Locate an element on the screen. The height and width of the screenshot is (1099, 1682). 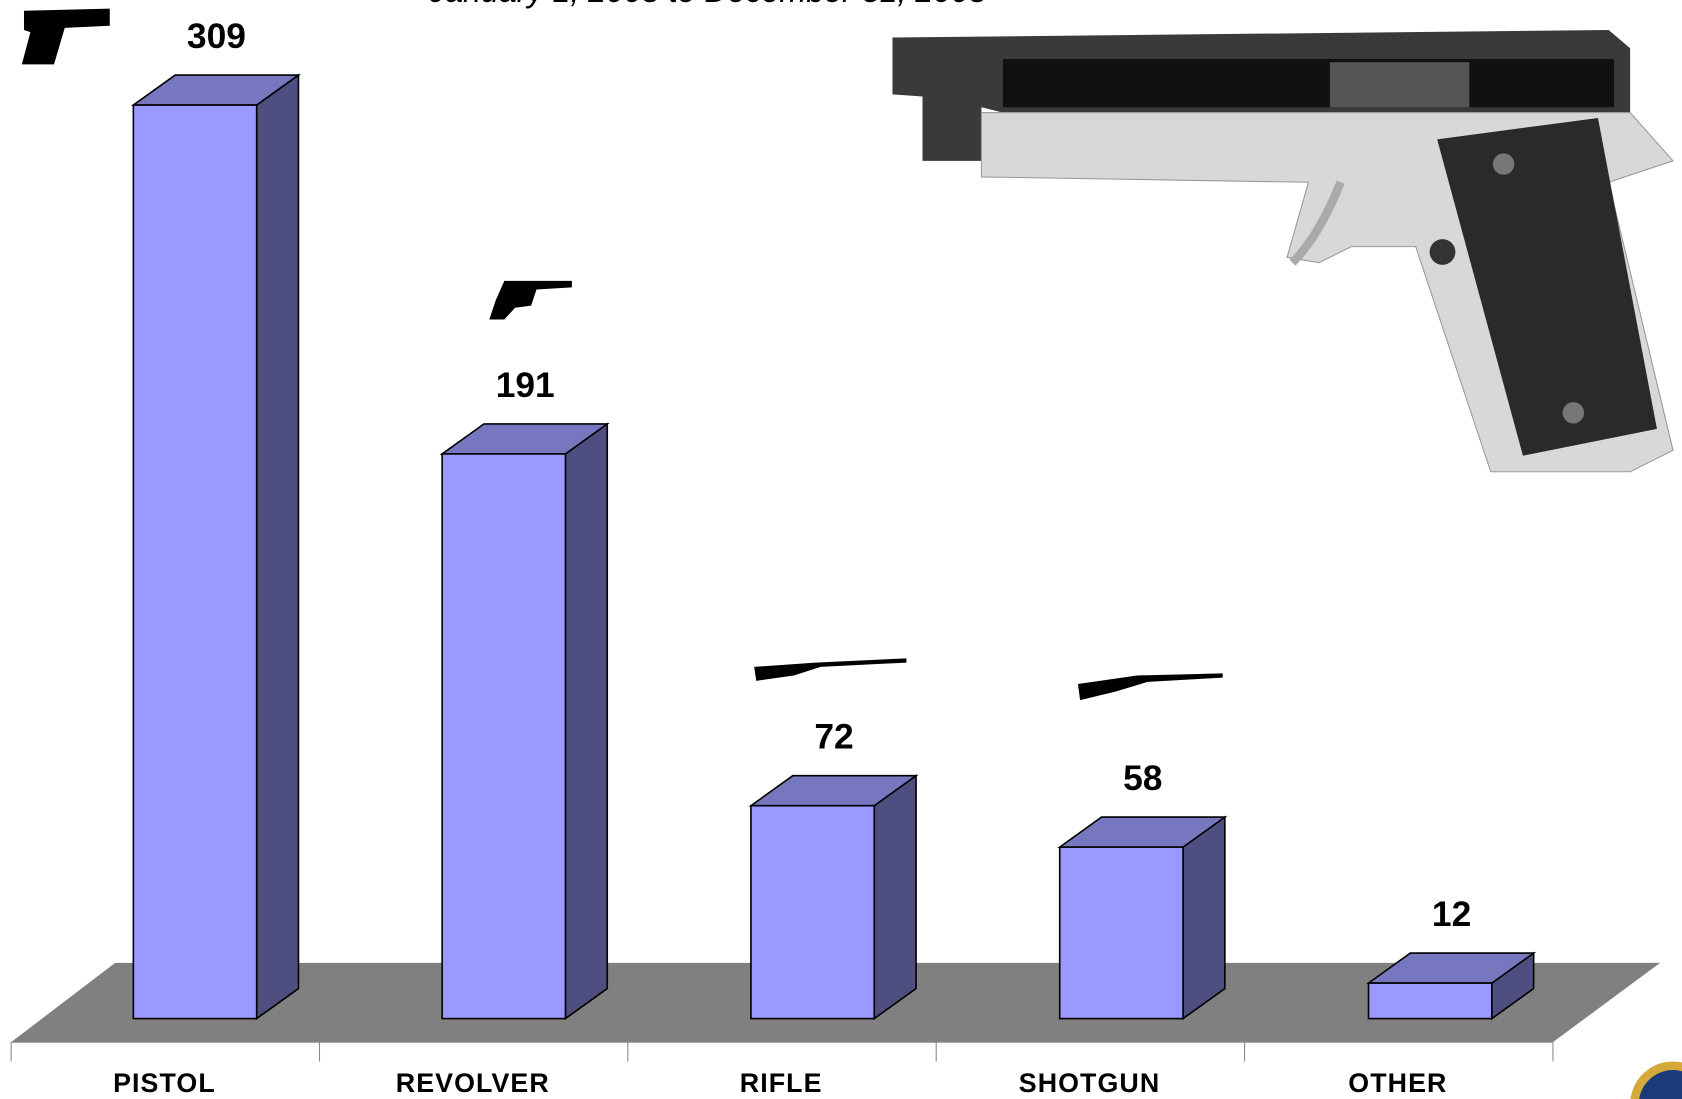
chart-subtitle: January 1, 2008 to December 31, 2008 is located at coordinates (707, 4).